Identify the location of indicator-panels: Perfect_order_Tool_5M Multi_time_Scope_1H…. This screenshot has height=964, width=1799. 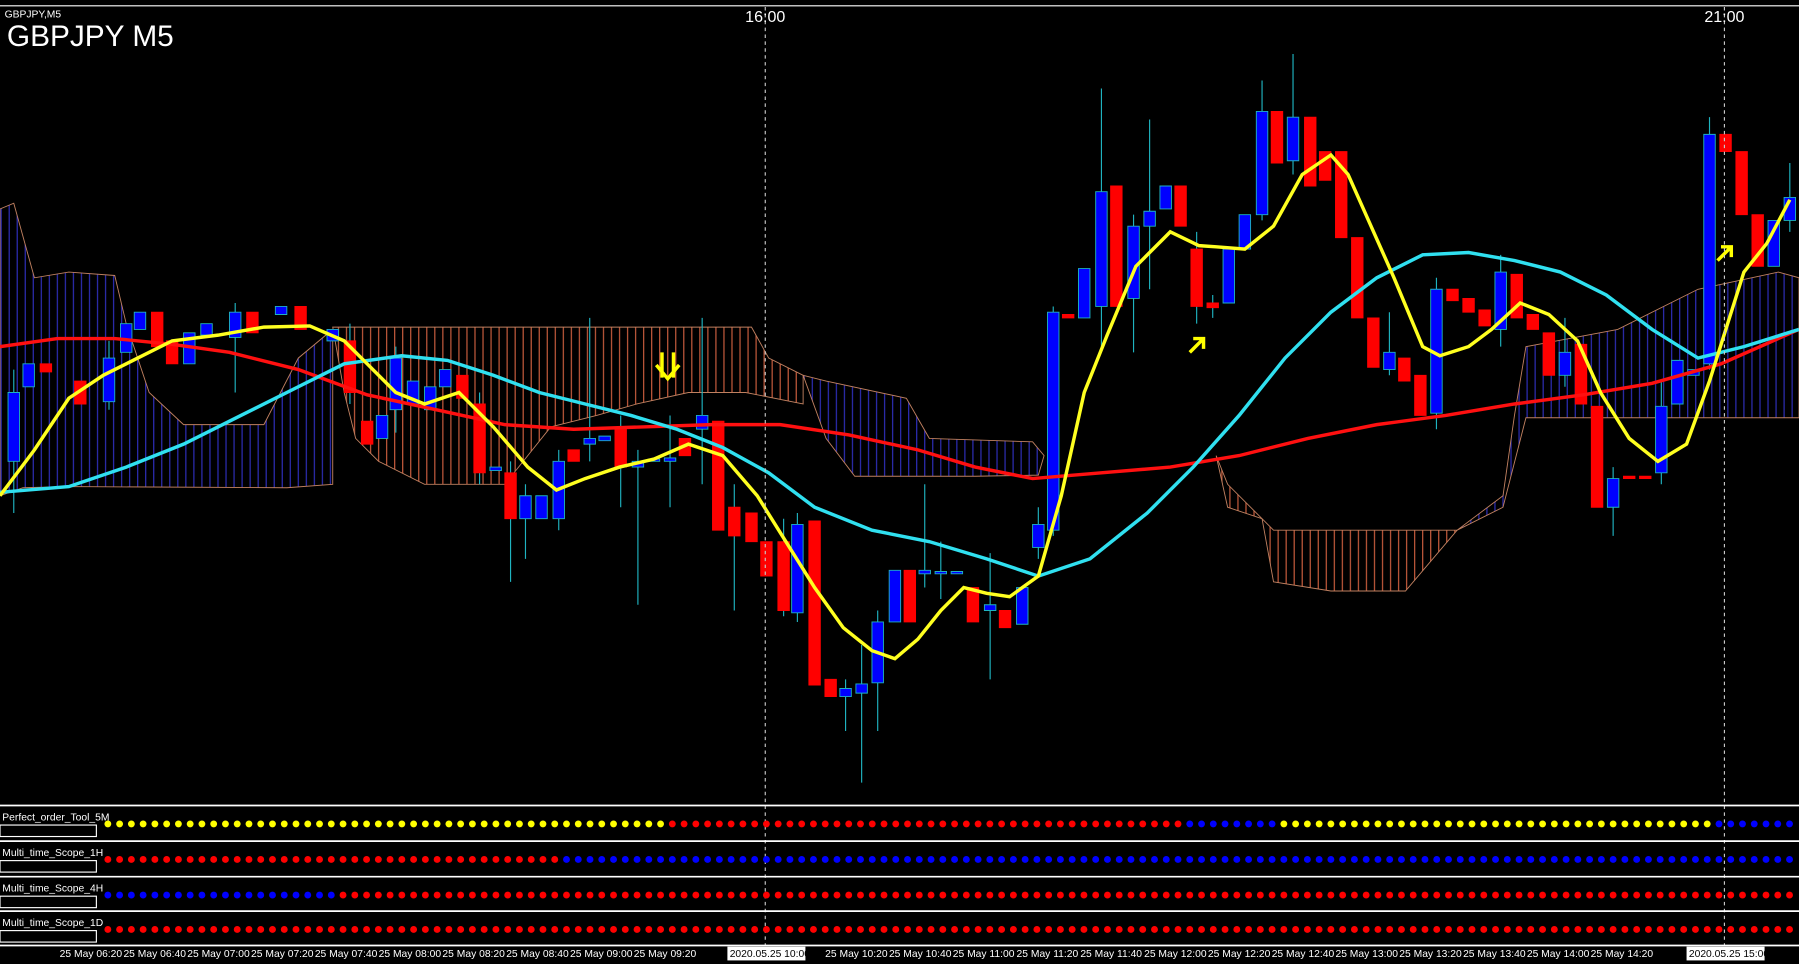
(899, 875).